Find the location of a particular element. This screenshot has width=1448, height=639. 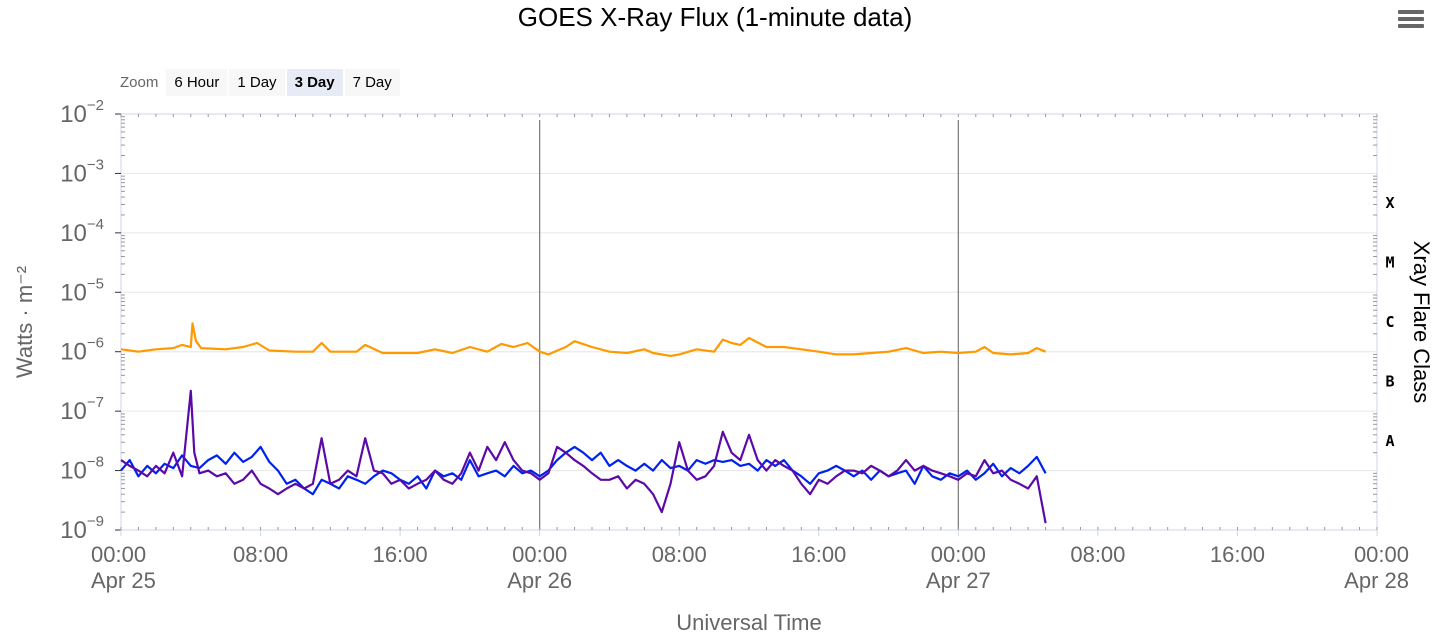

zoom-7-day-button: 7 Day is located at coordinates (372, 82).